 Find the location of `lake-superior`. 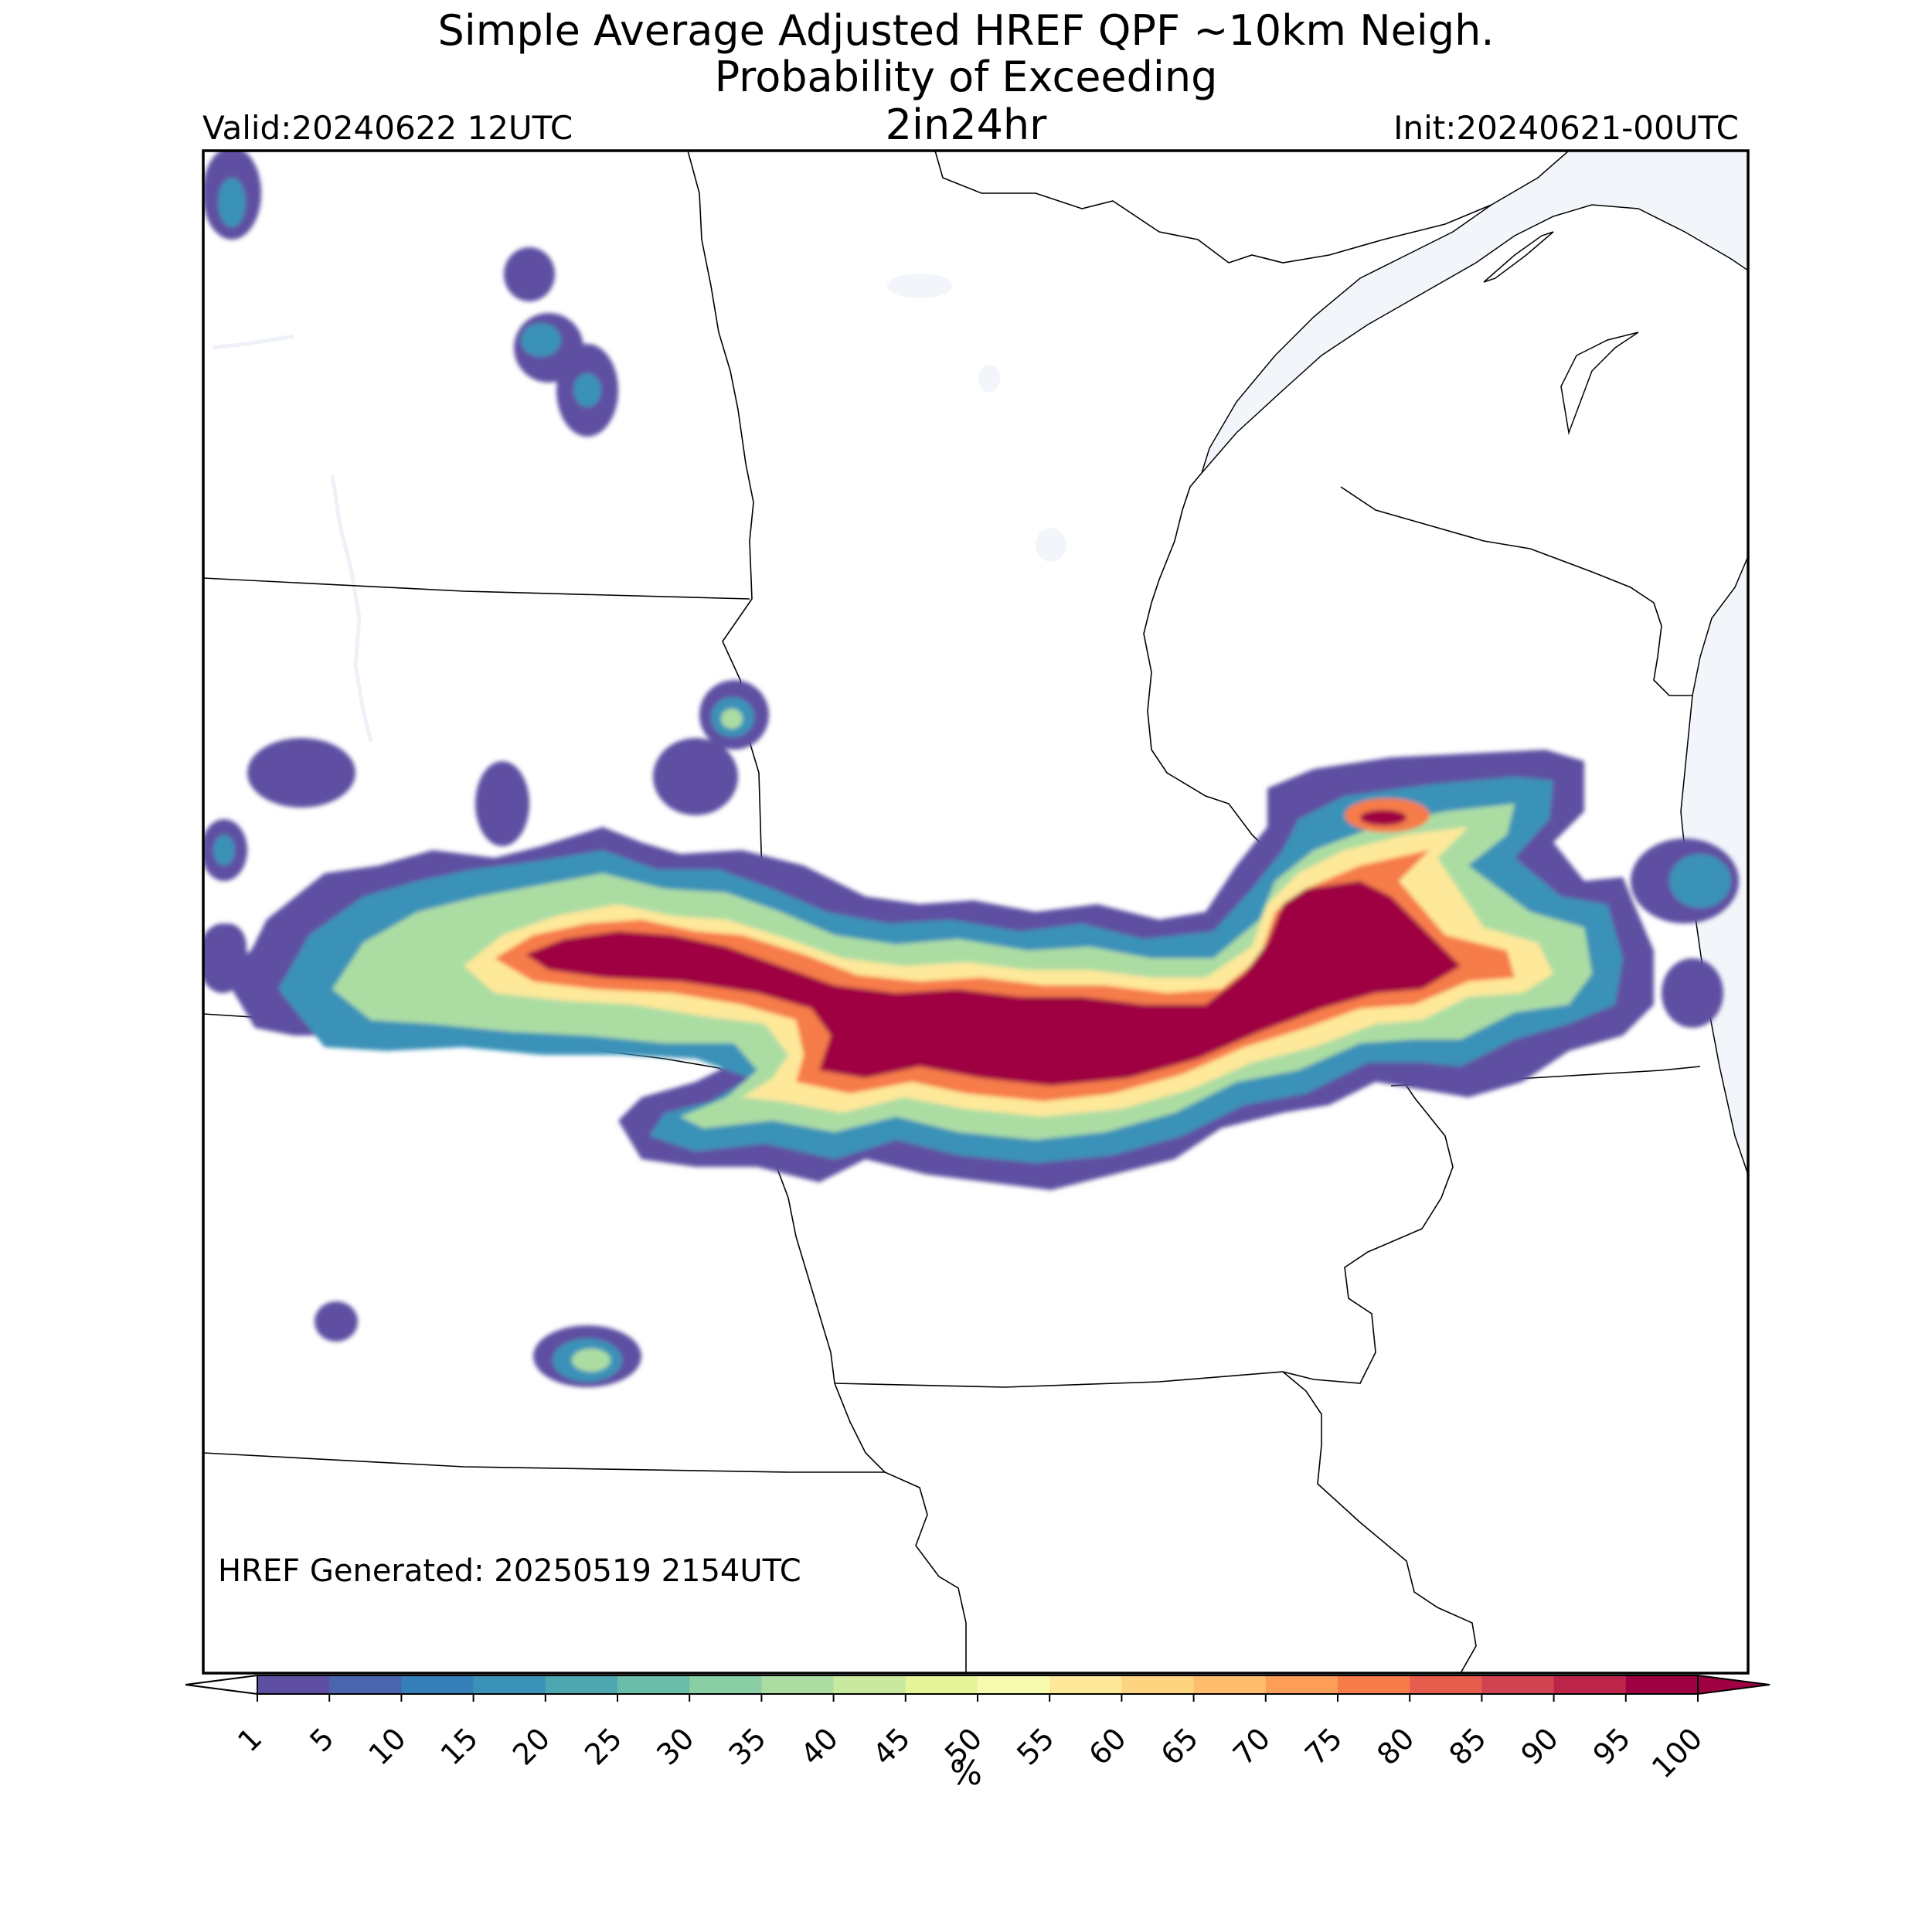

lake-superior is located at coordinates (1475, 312).